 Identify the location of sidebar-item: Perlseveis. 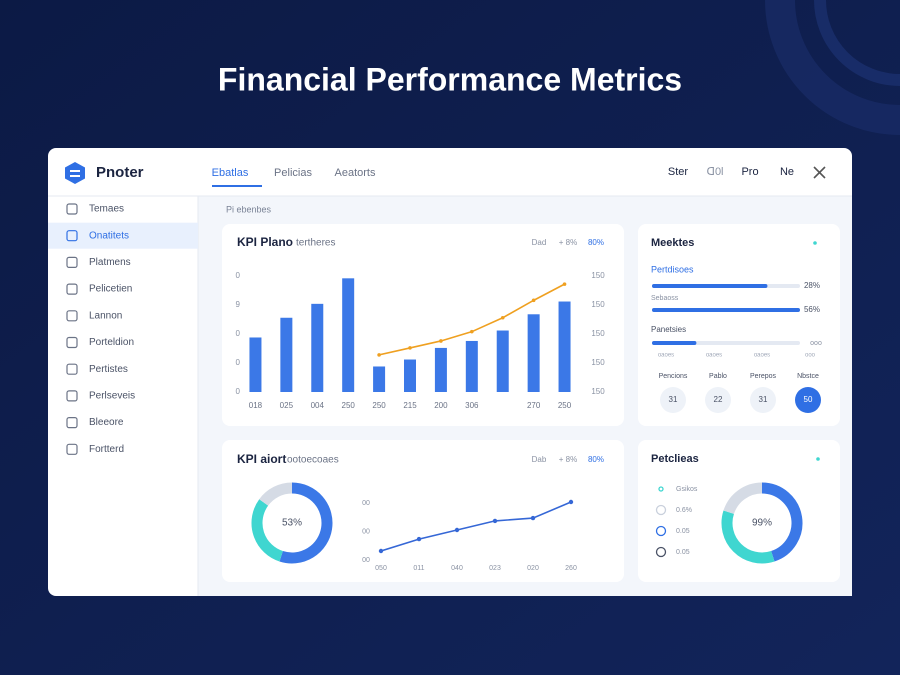
(112, 396).